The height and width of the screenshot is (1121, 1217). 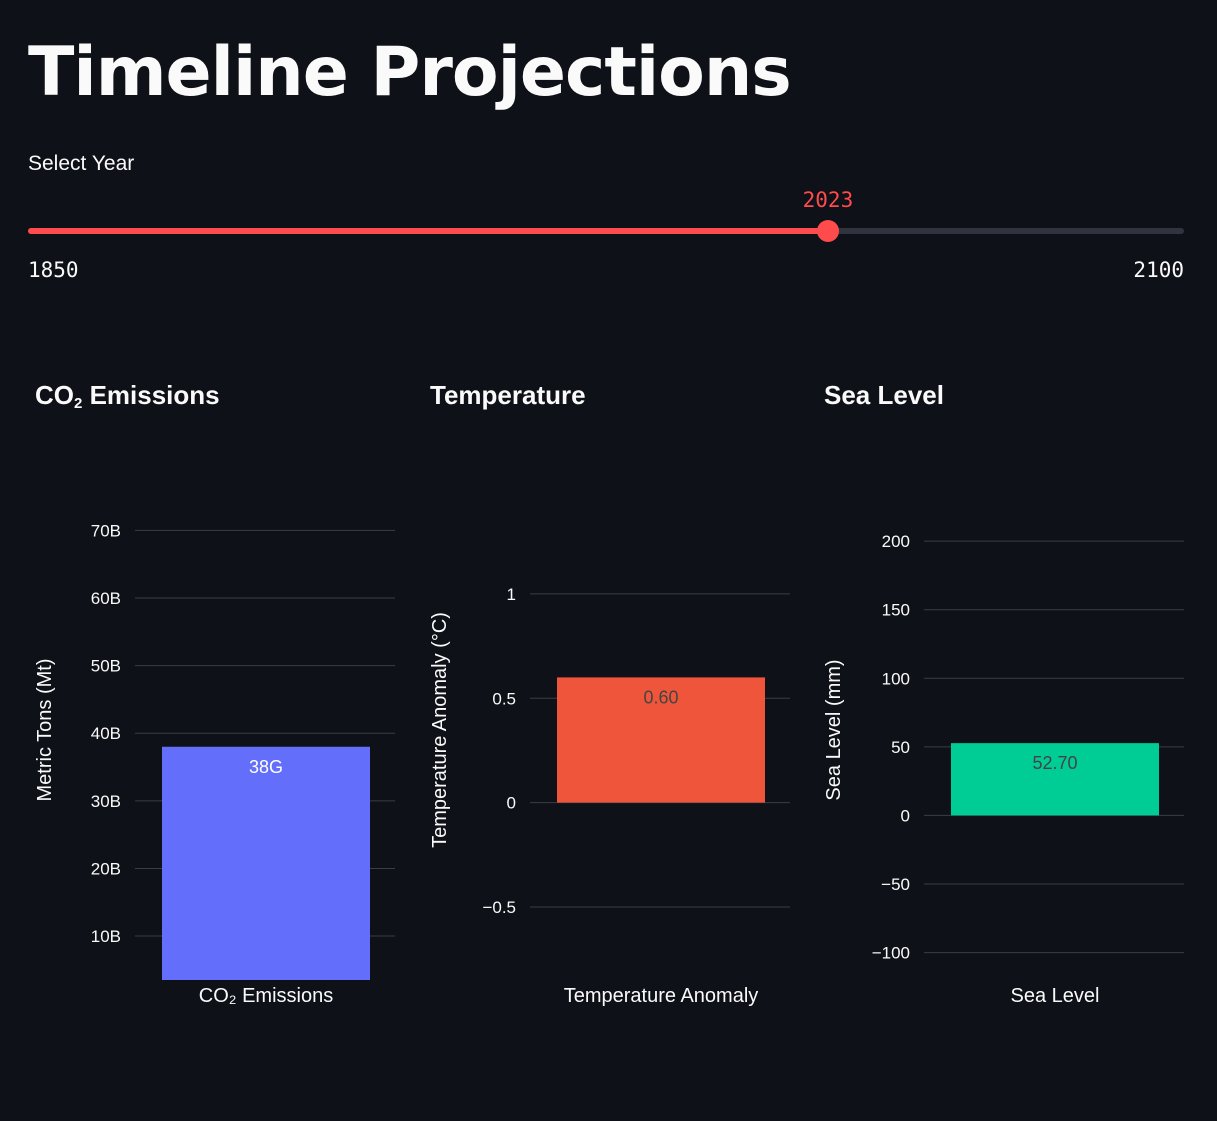 I want to click on sea-level-chart-heading: Sea Level, so click(x=884, y=395).